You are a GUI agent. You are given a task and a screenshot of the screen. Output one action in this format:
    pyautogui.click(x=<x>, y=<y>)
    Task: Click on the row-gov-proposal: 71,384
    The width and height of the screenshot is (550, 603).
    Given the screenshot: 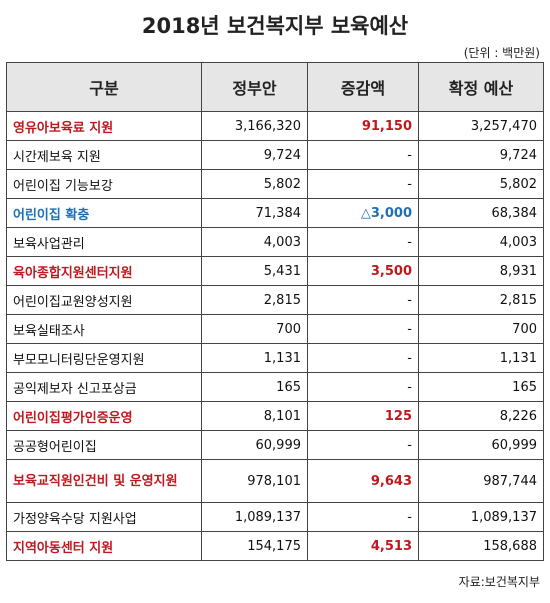 What is the action you would take?
    pyautogui.click(x=254, y=213)
    